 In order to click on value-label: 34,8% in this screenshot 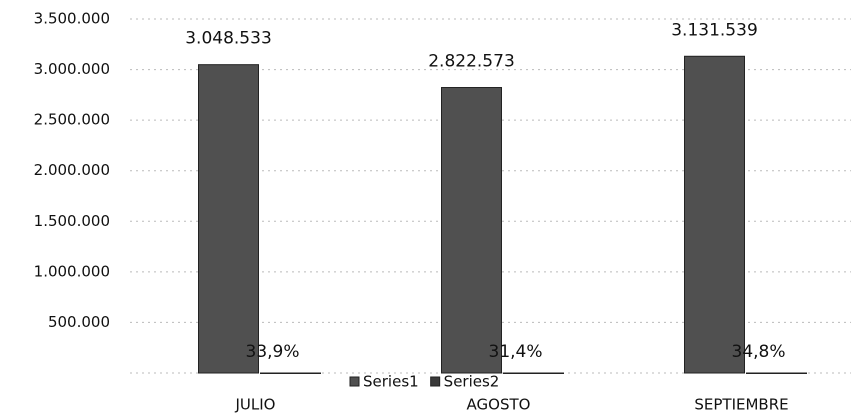, I will do `click(759, 352)`.